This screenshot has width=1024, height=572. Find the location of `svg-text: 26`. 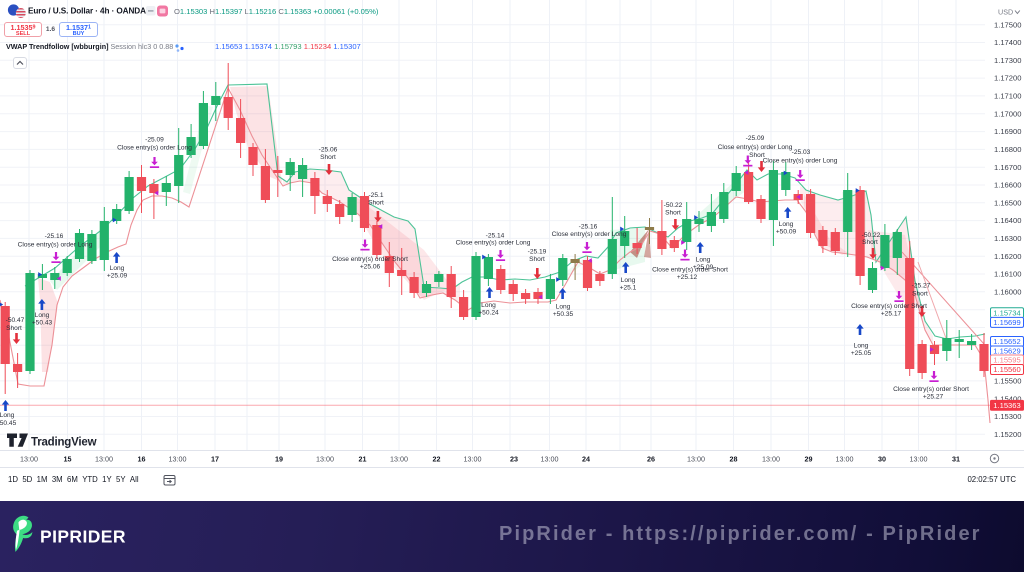

svg-text: 26 is located at coordinates (651, 459).